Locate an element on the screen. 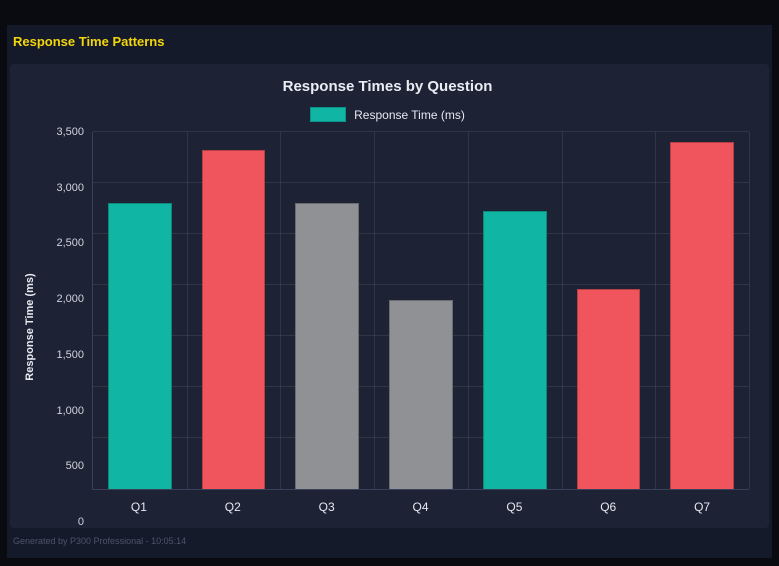 The width and height of the screenshot is (779, 566). x-tick-label: Q5 is located at coordinates (514, 507).